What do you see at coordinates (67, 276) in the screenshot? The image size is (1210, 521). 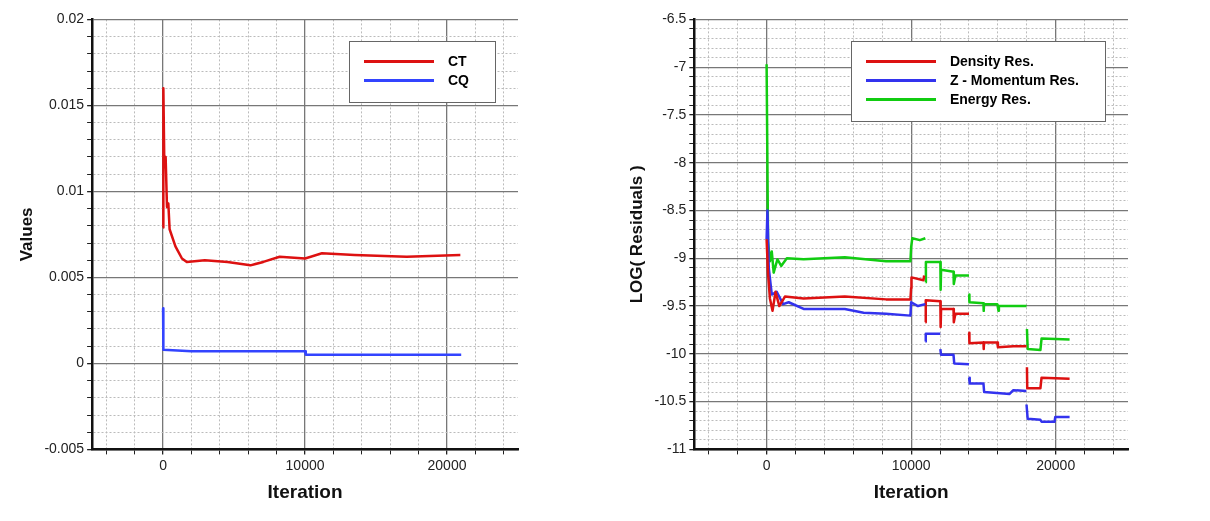 I see `y-tick-label: 0.005` at bounding box center [67, 276].